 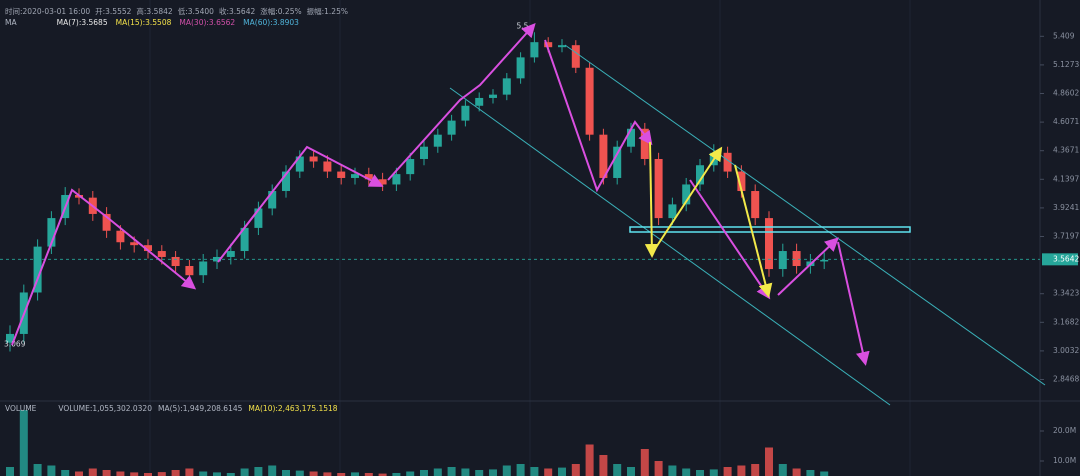 I want to click on legend-item: MA, so click(x=11, y=22).